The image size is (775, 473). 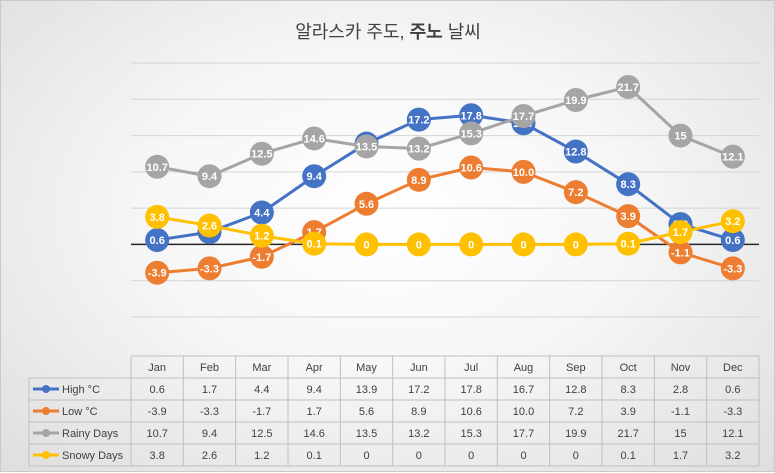 I want to click on legend-label: Low °C, so click(x=80, y=412).